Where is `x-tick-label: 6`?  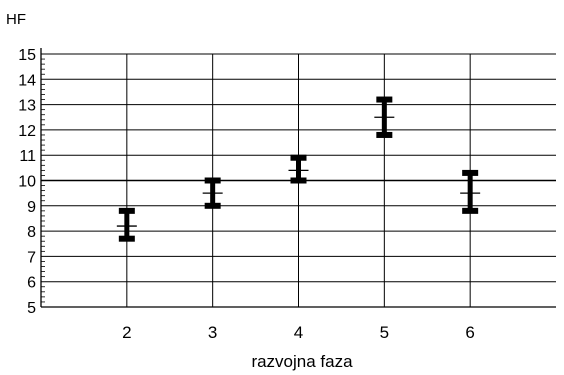
x-tick-label: 6 is located at coordinates (469, 332).